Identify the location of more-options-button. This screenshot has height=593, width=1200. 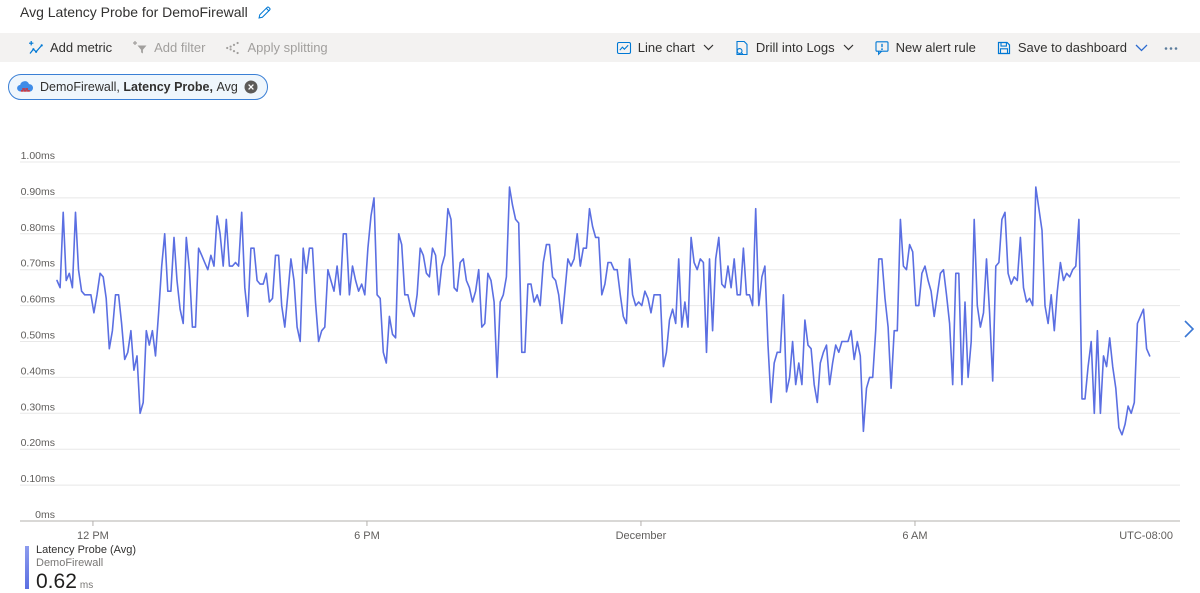
(1171, 47).